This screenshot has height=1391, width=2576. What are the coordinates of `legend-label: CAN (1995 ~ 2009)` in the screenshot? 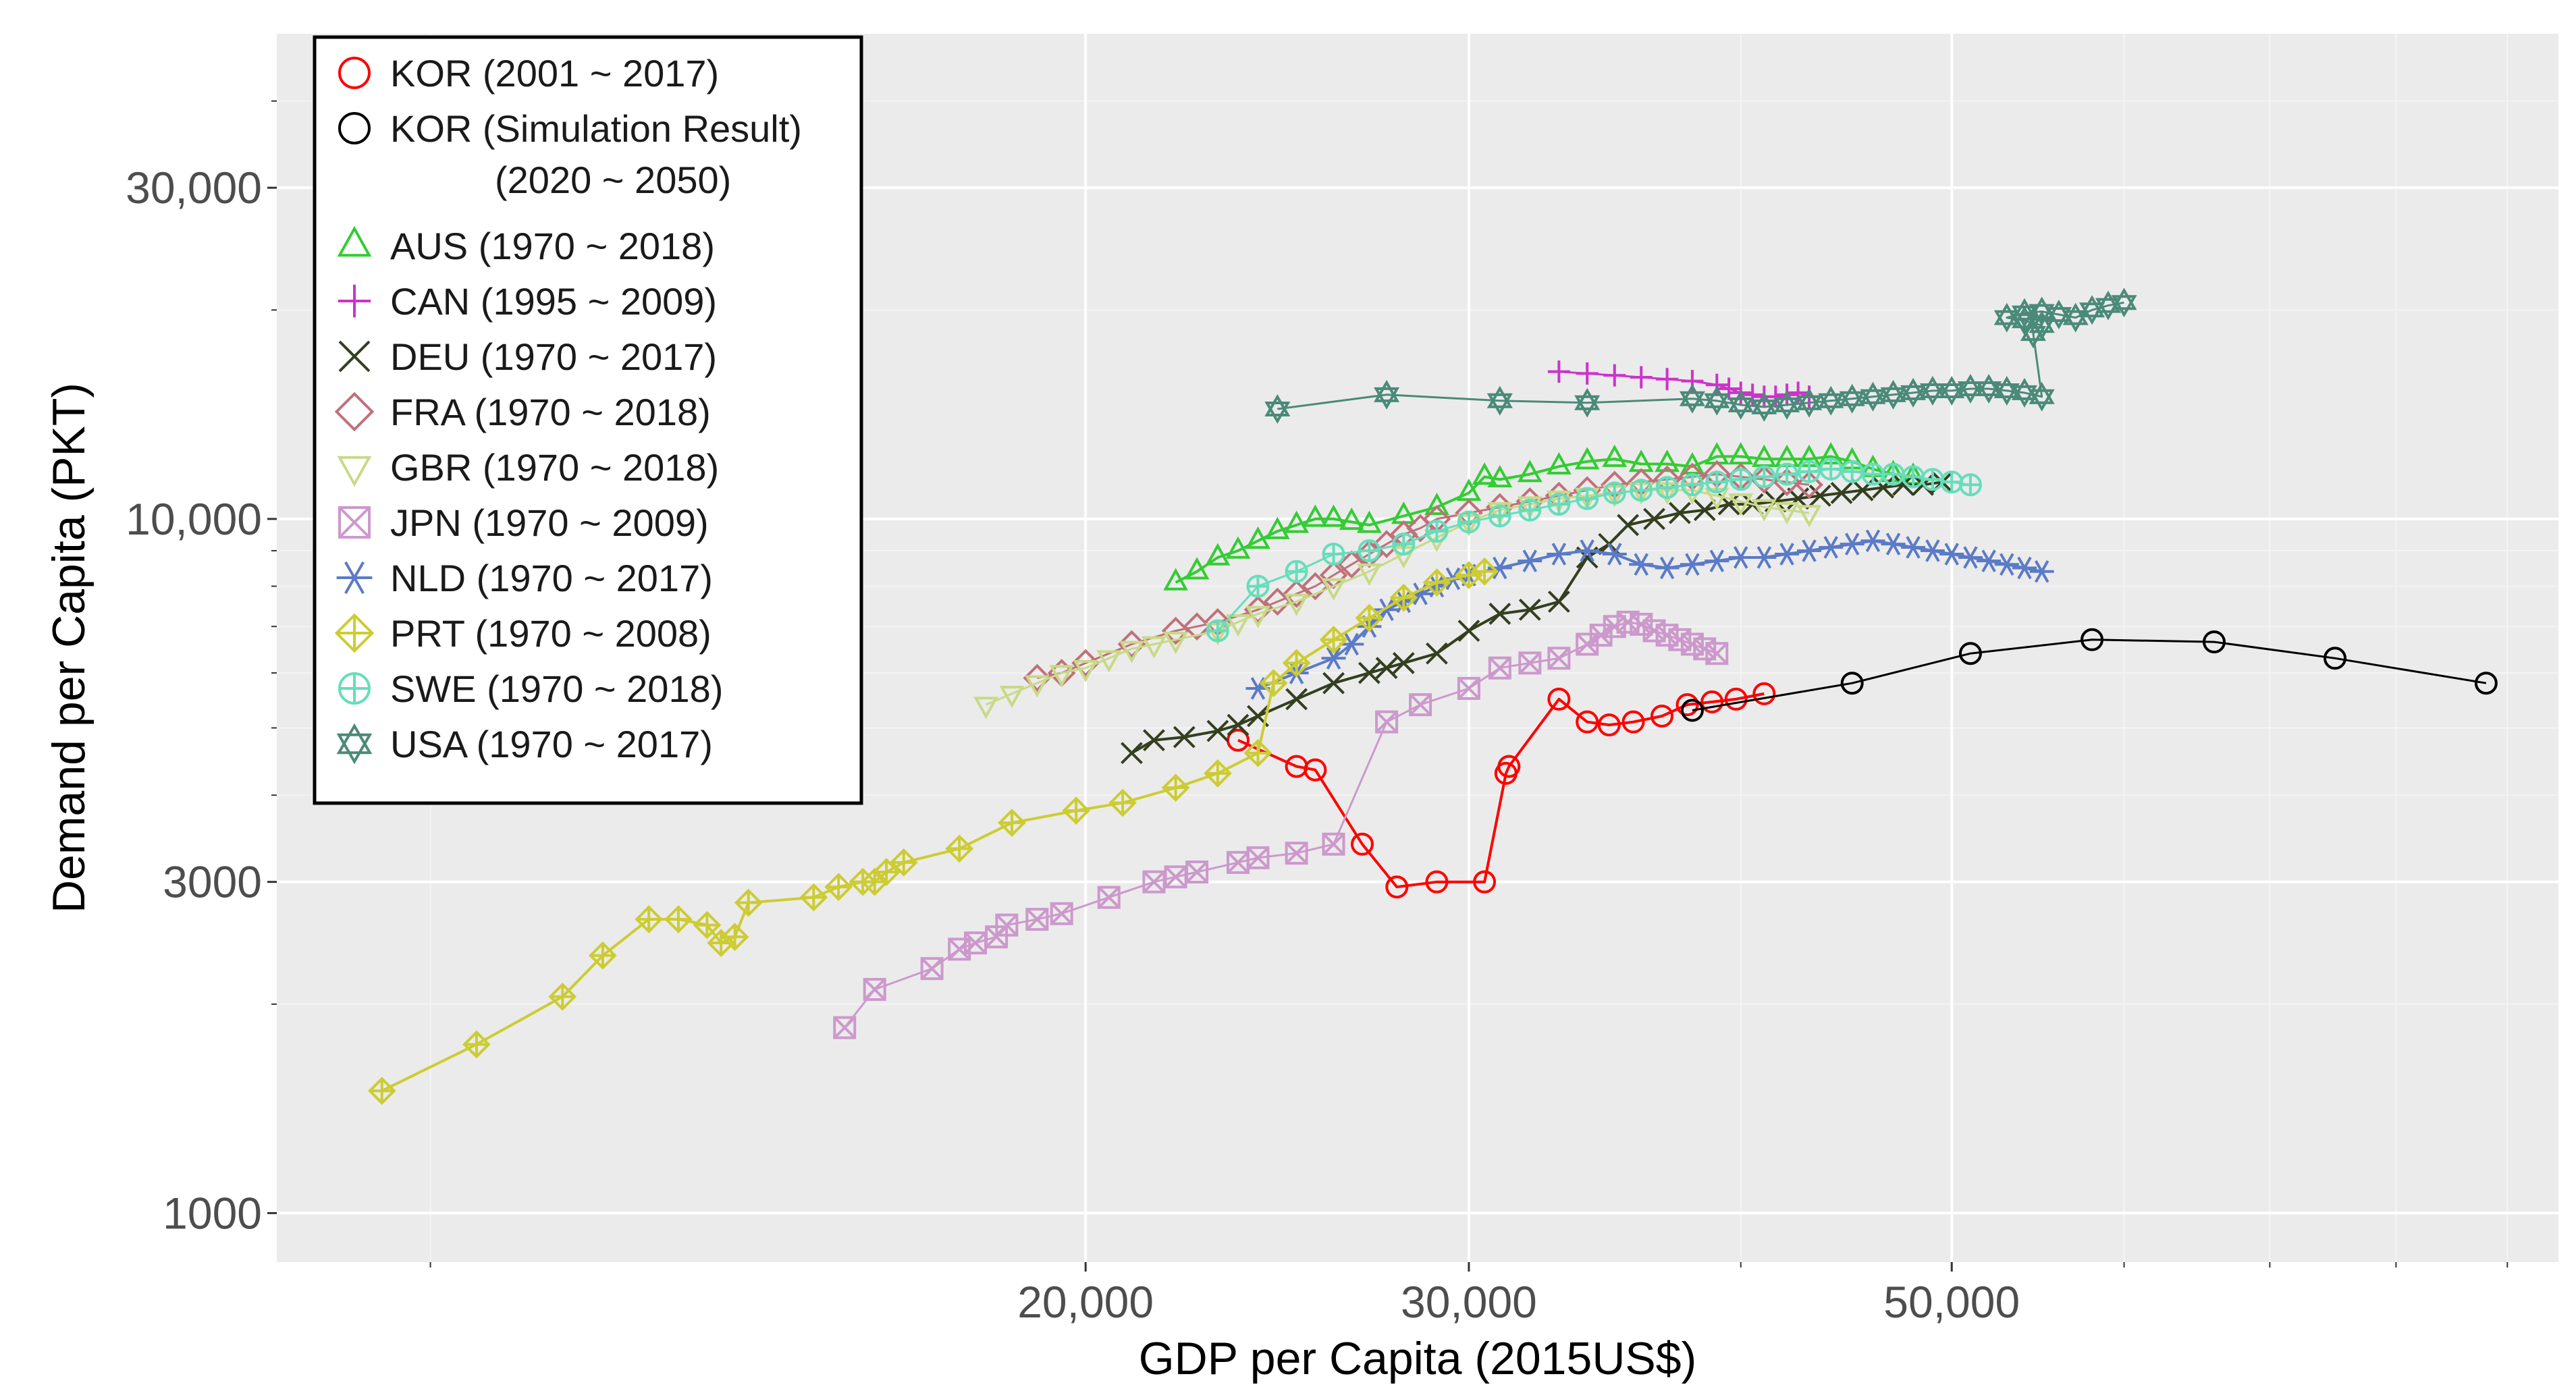 It's located at (553, 301).